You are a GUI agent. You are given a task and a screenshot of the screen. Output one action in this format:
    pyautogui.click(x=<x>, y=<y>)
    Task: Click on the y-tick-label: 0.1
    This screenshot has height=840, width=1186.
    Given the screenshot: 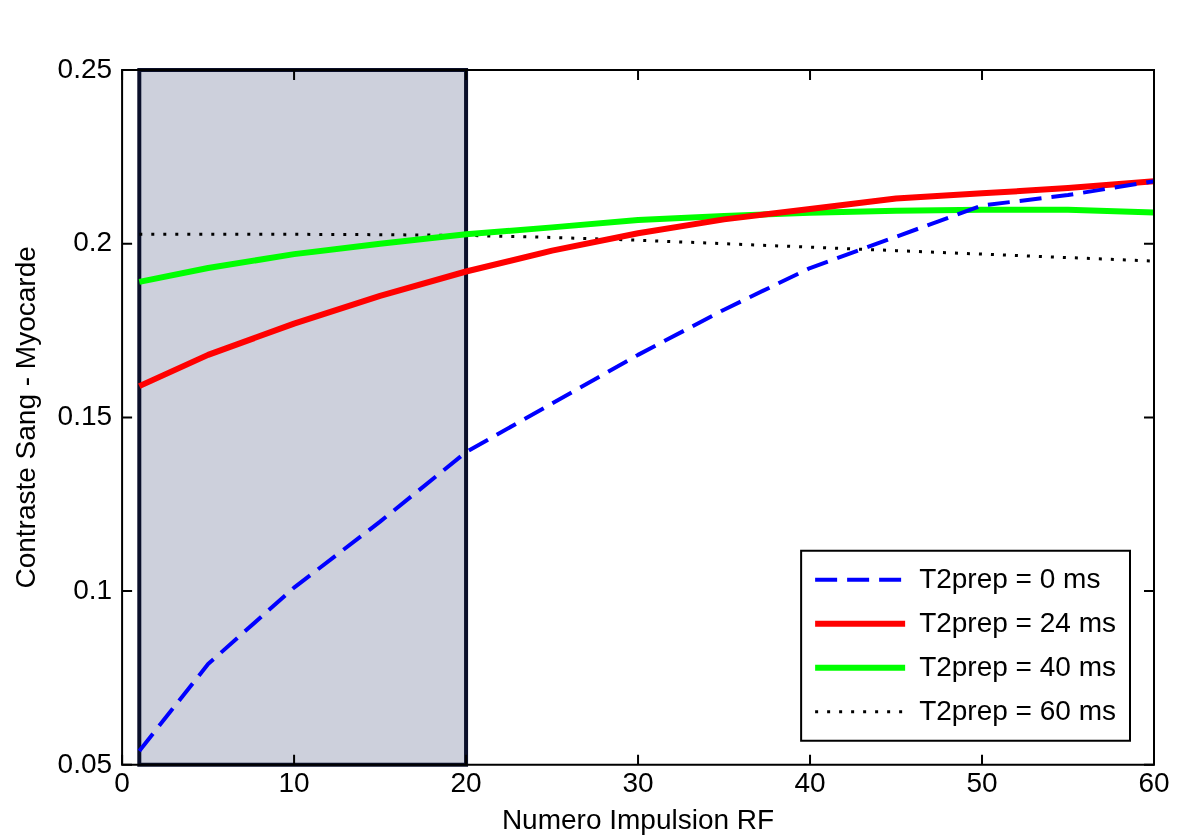 What is the action you would take?
    pyautogui.click(x=93, y=589)
    